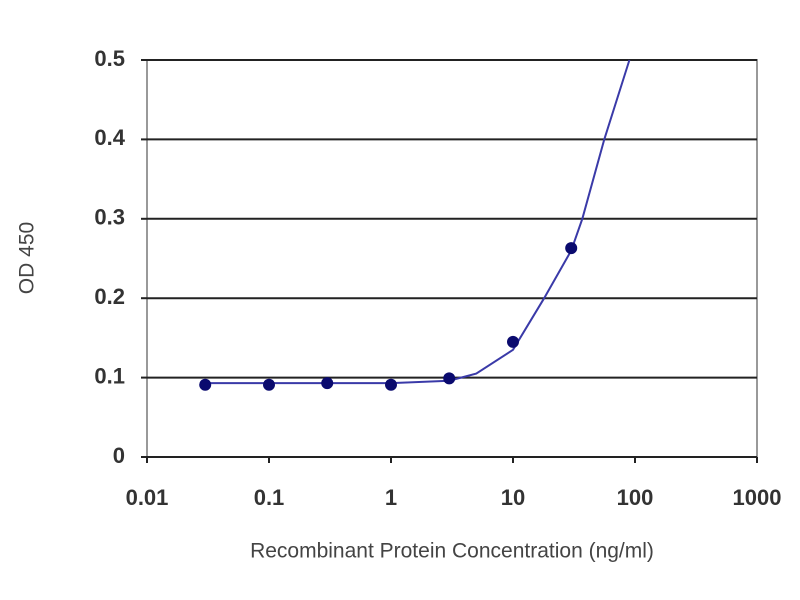  I want to click on y-axis-title: OD 450, so click(27, 258).